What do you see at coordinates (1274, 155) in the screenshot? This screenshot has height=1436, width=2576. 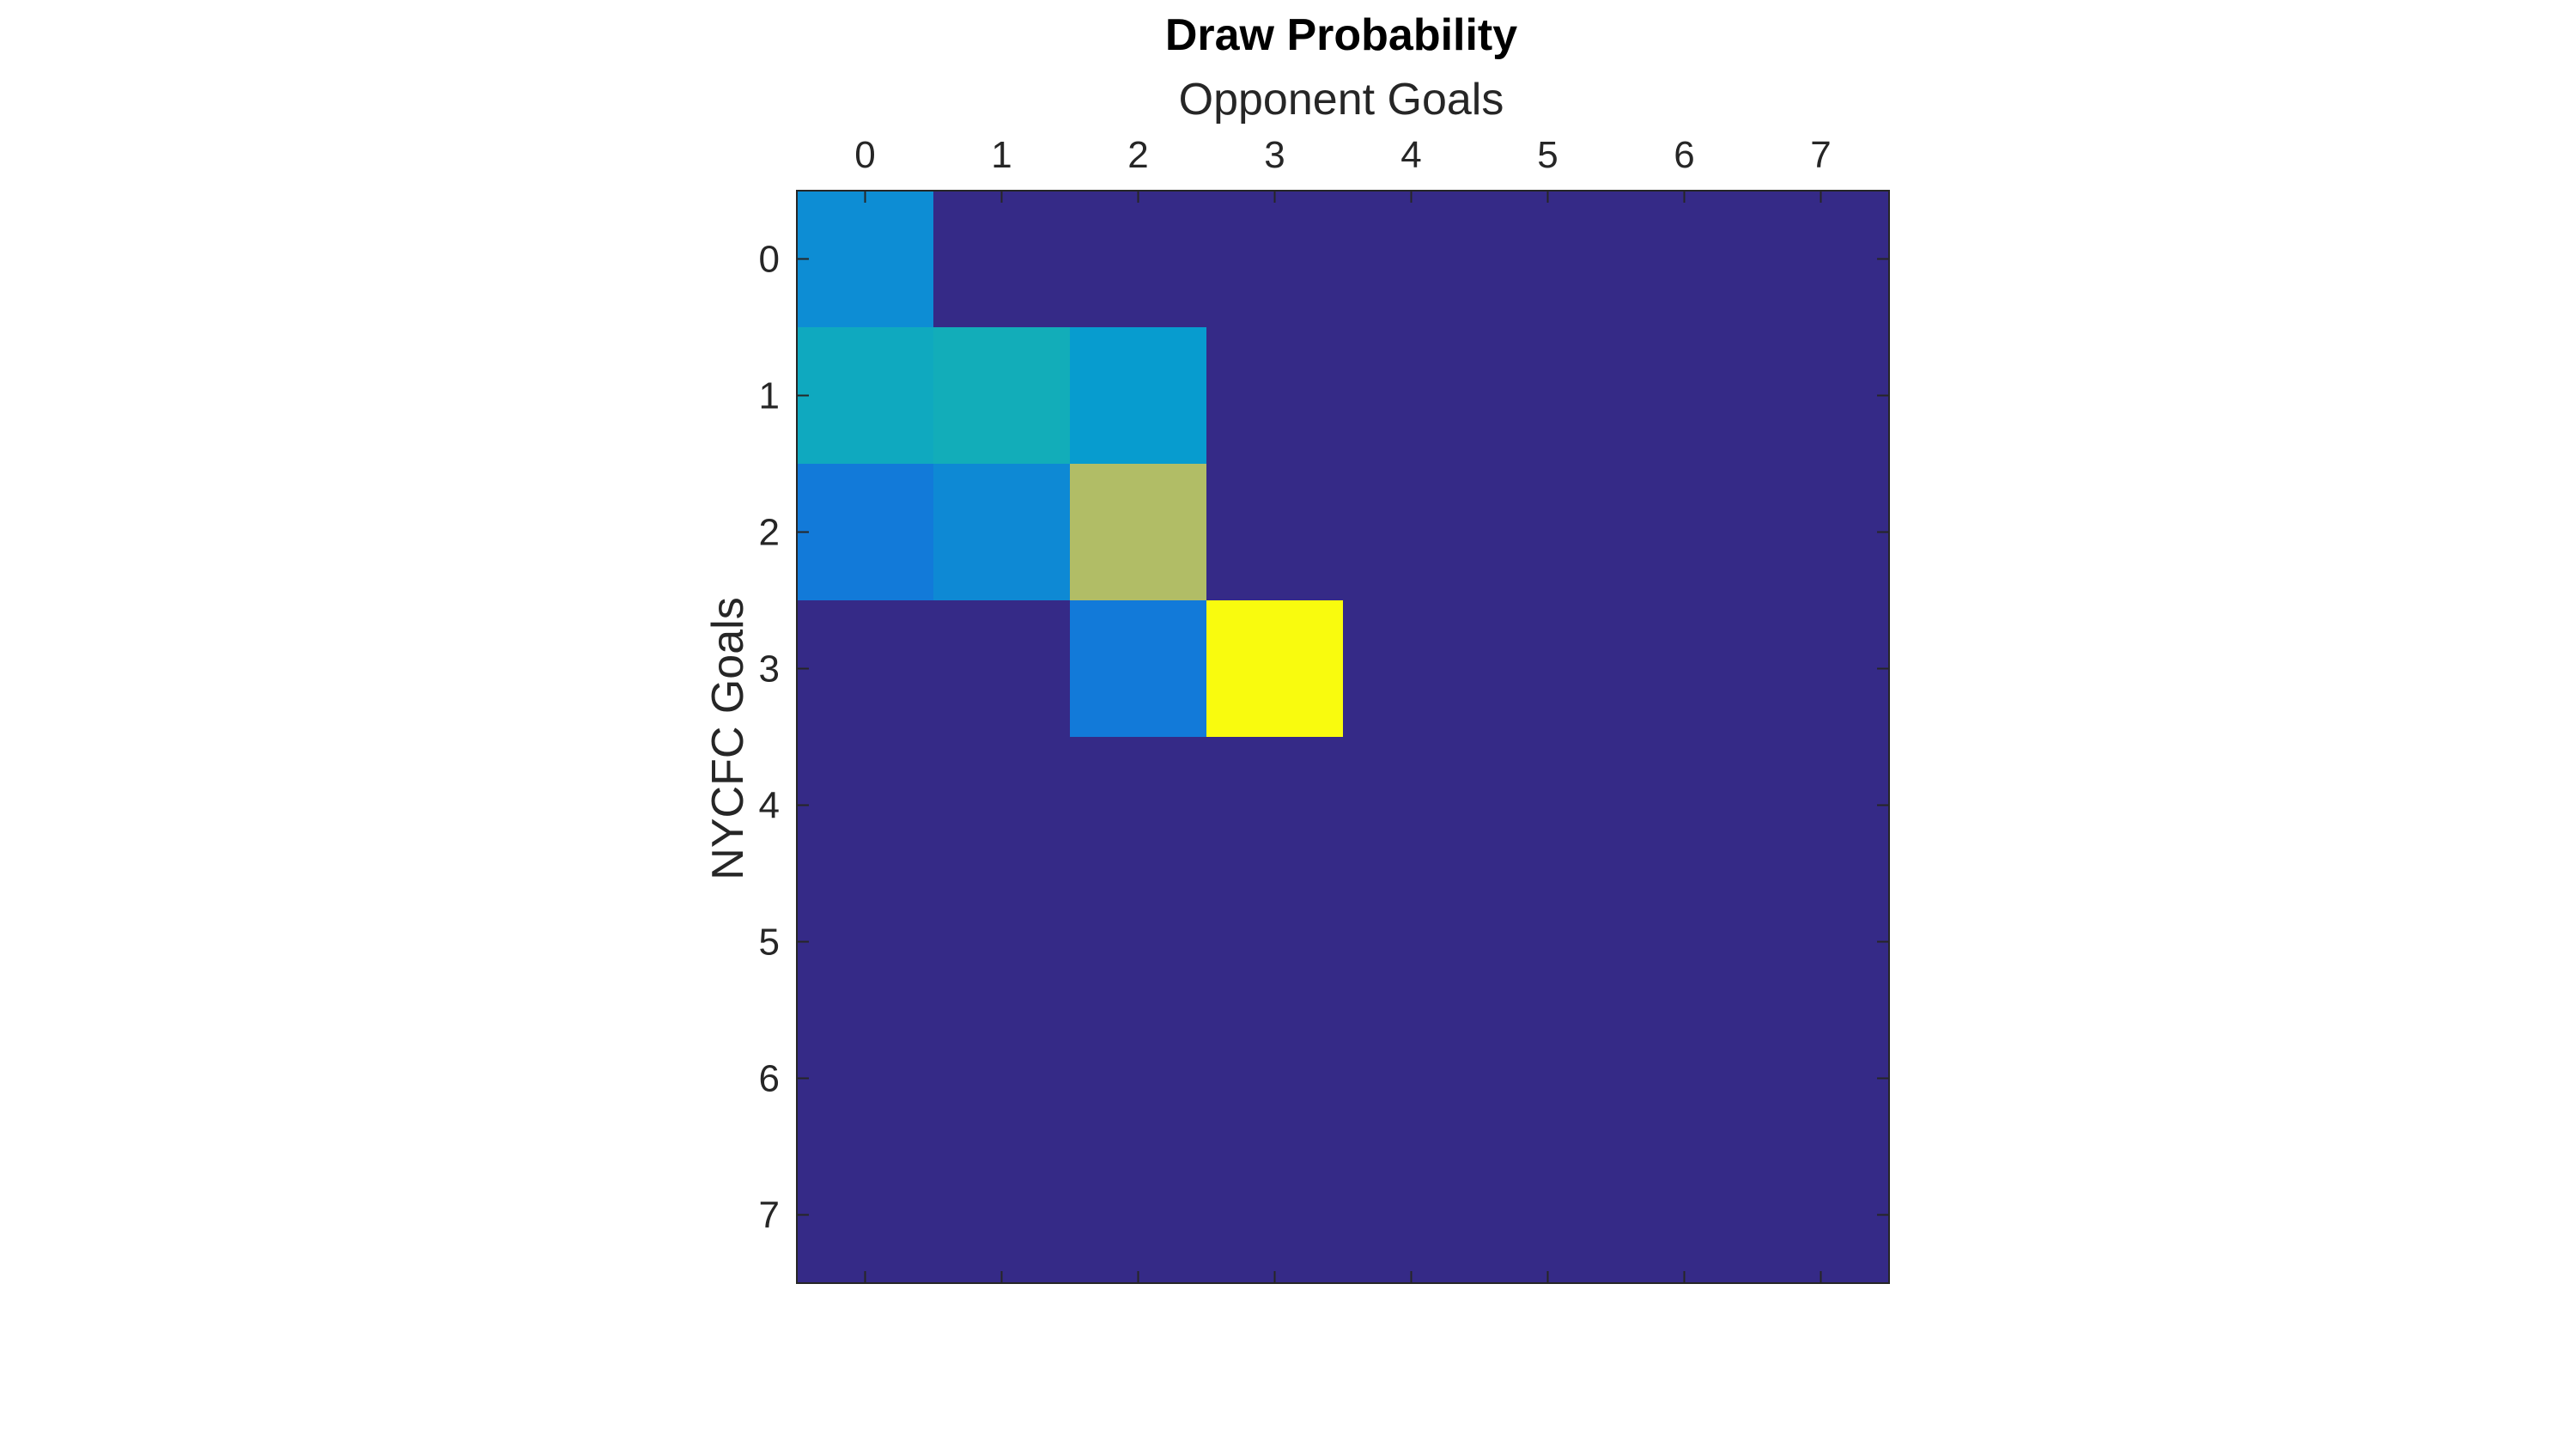 I see `x-tick-label: 3` at bounding box center [1274, 155].